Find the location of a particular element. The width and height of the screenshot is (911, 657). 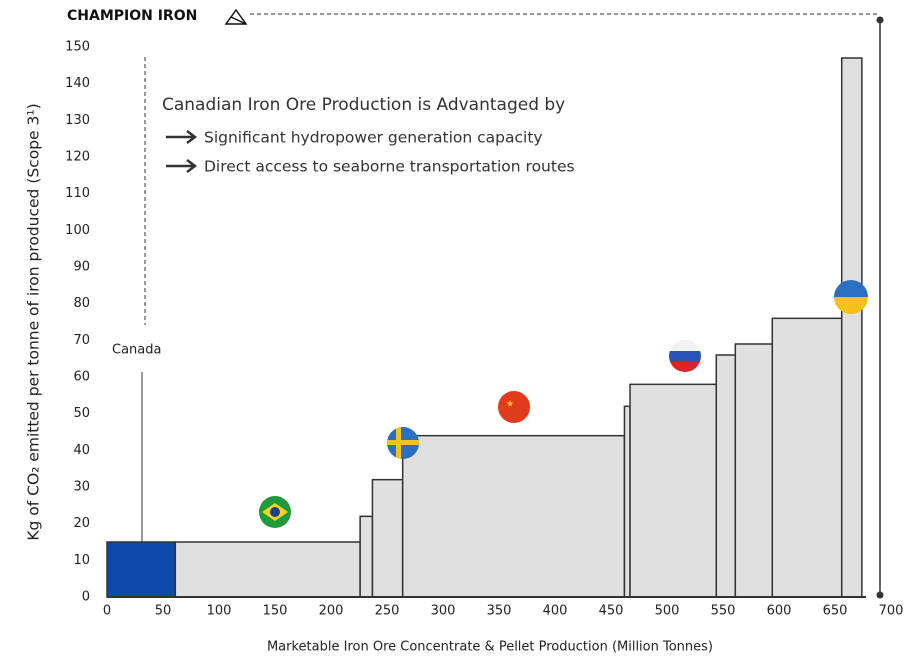

y-tick-label: 90 is located at coordinates (81, 267).